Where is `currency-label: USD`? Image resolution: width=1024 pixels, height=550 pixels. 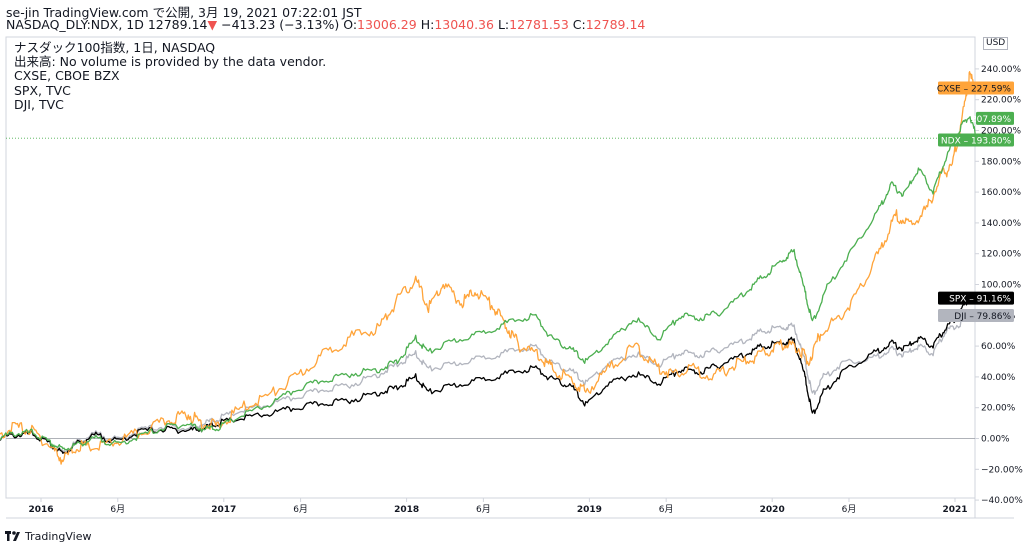
currency-label: USD is located at coordinates (996, 43).